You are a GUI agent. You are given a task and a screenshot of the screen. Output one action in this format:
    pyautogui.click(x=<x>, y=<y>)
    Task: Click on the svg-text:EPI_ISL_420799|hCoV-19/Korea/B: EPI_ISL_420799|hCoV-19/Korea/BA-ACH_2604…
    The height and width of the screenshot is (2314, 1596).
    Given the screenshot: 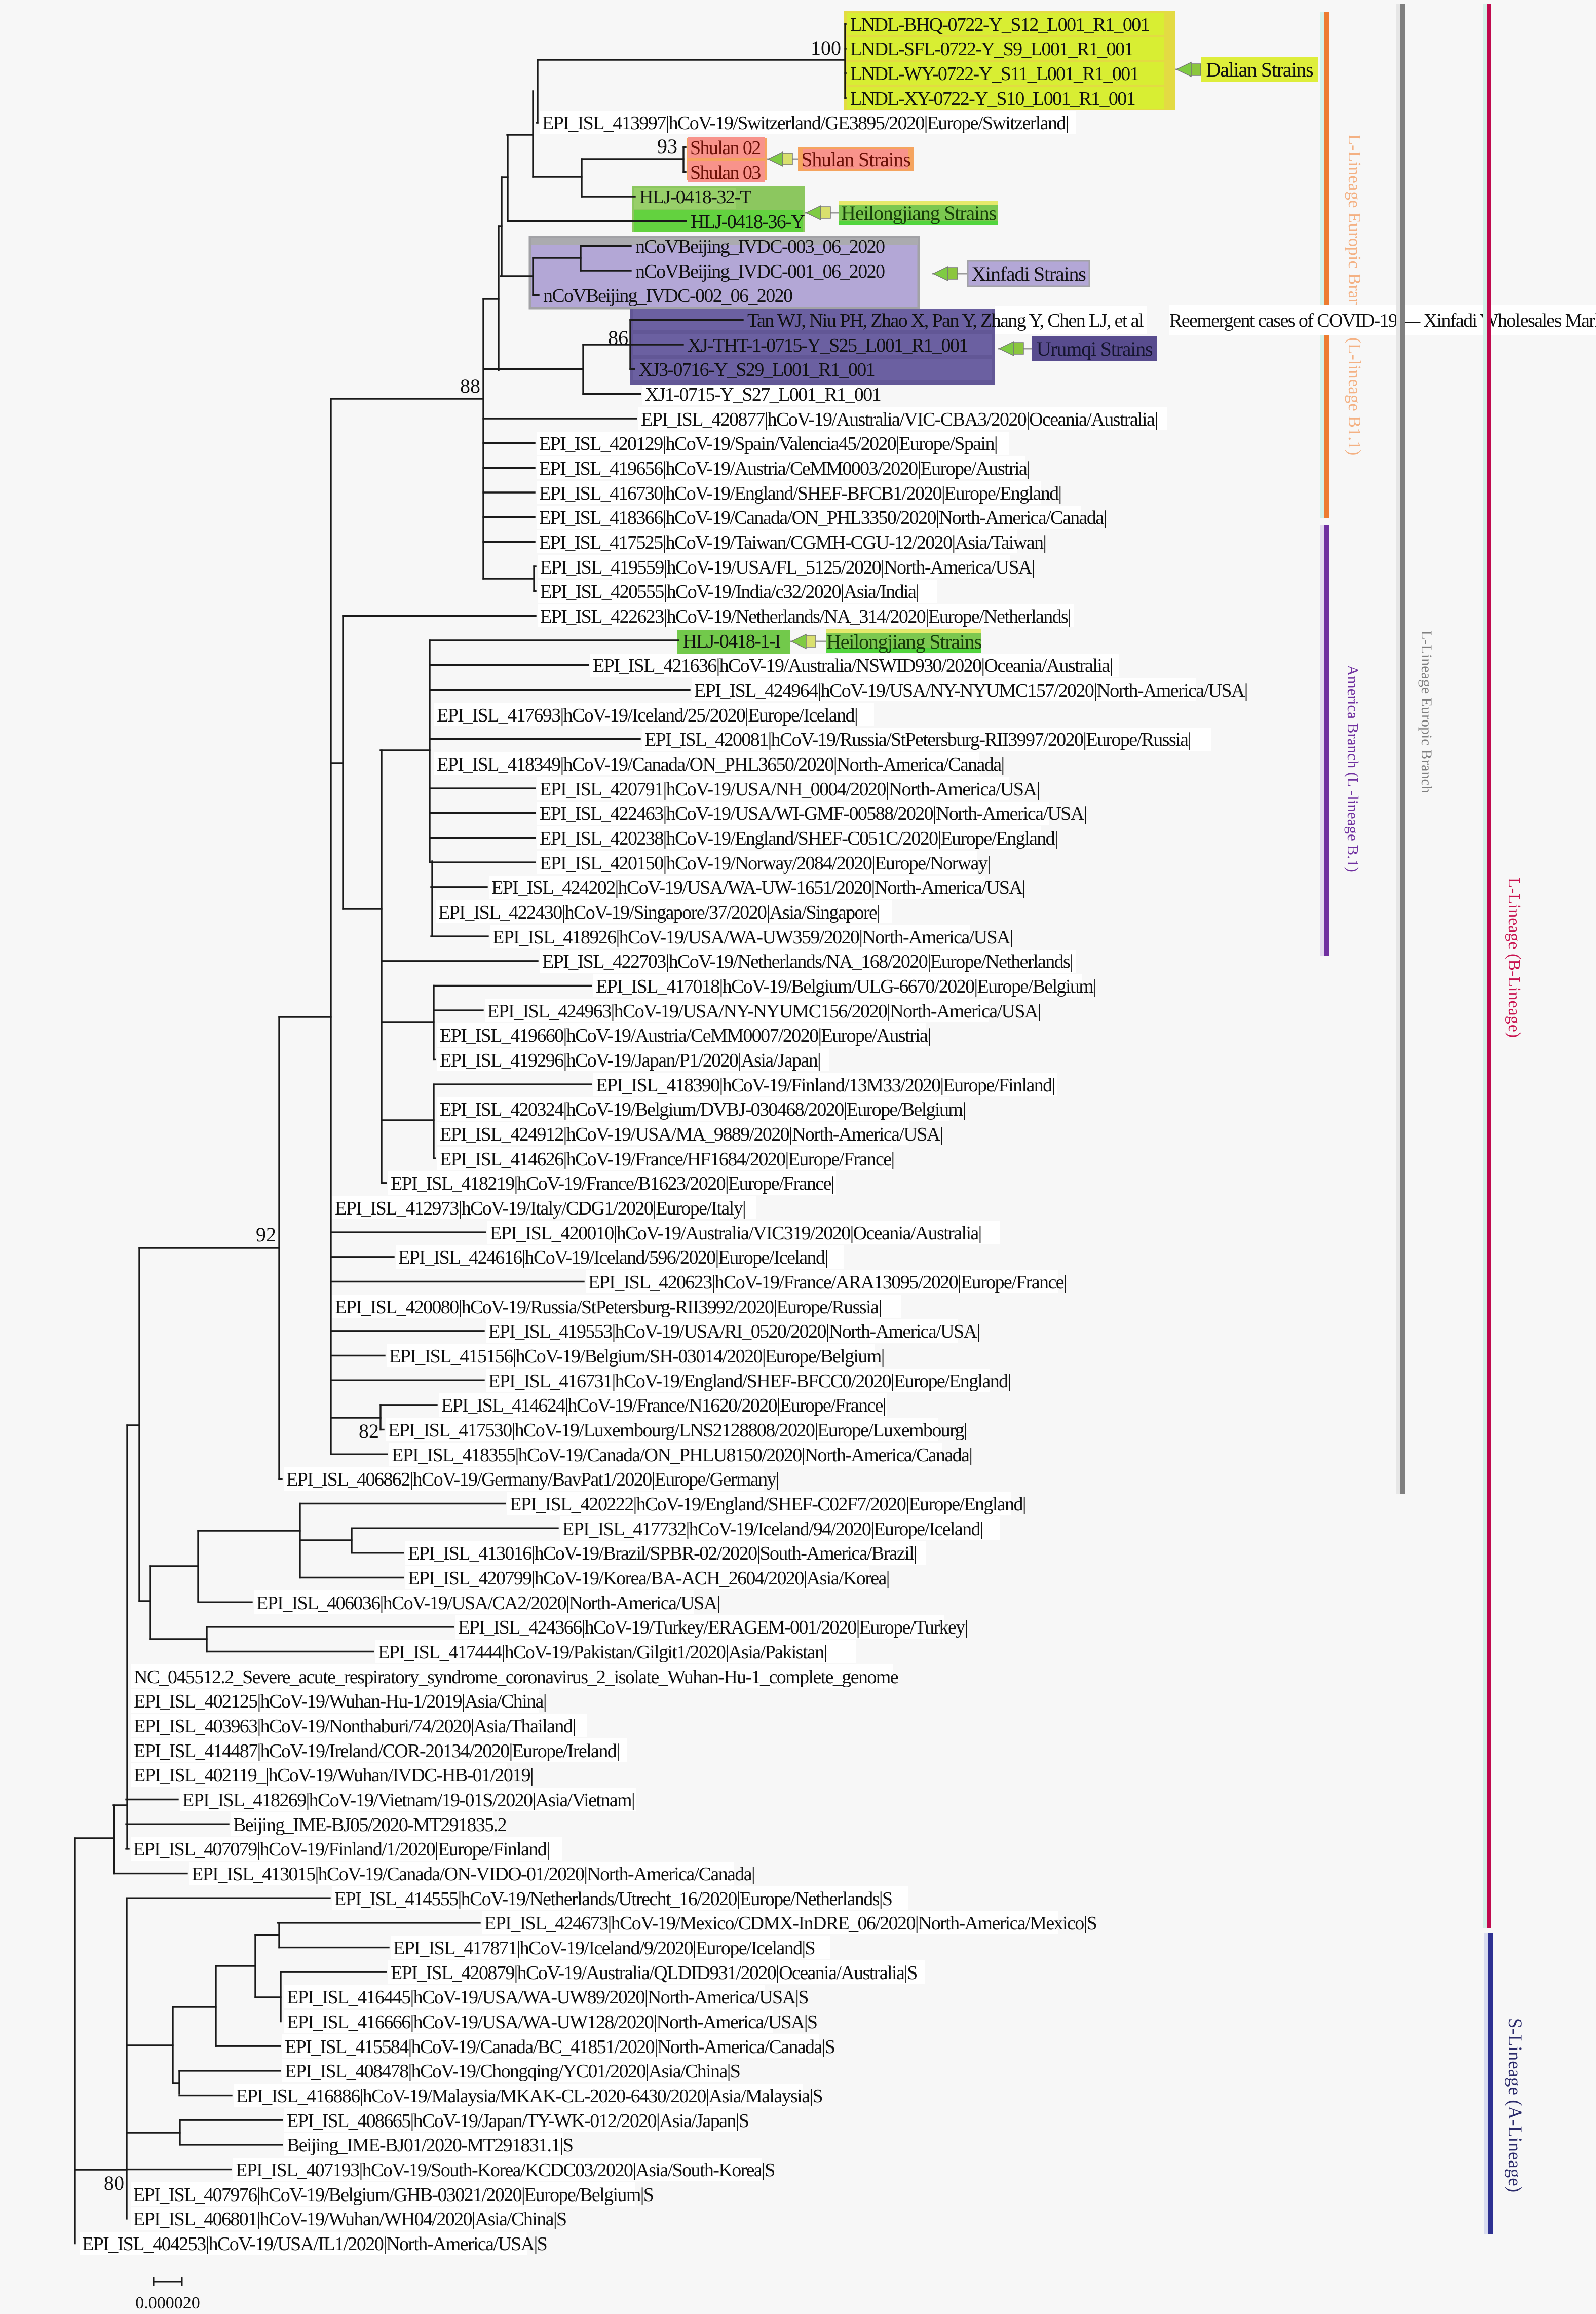 What is the action you would take?
    pyautogui.click(x=649, y=1579)
    